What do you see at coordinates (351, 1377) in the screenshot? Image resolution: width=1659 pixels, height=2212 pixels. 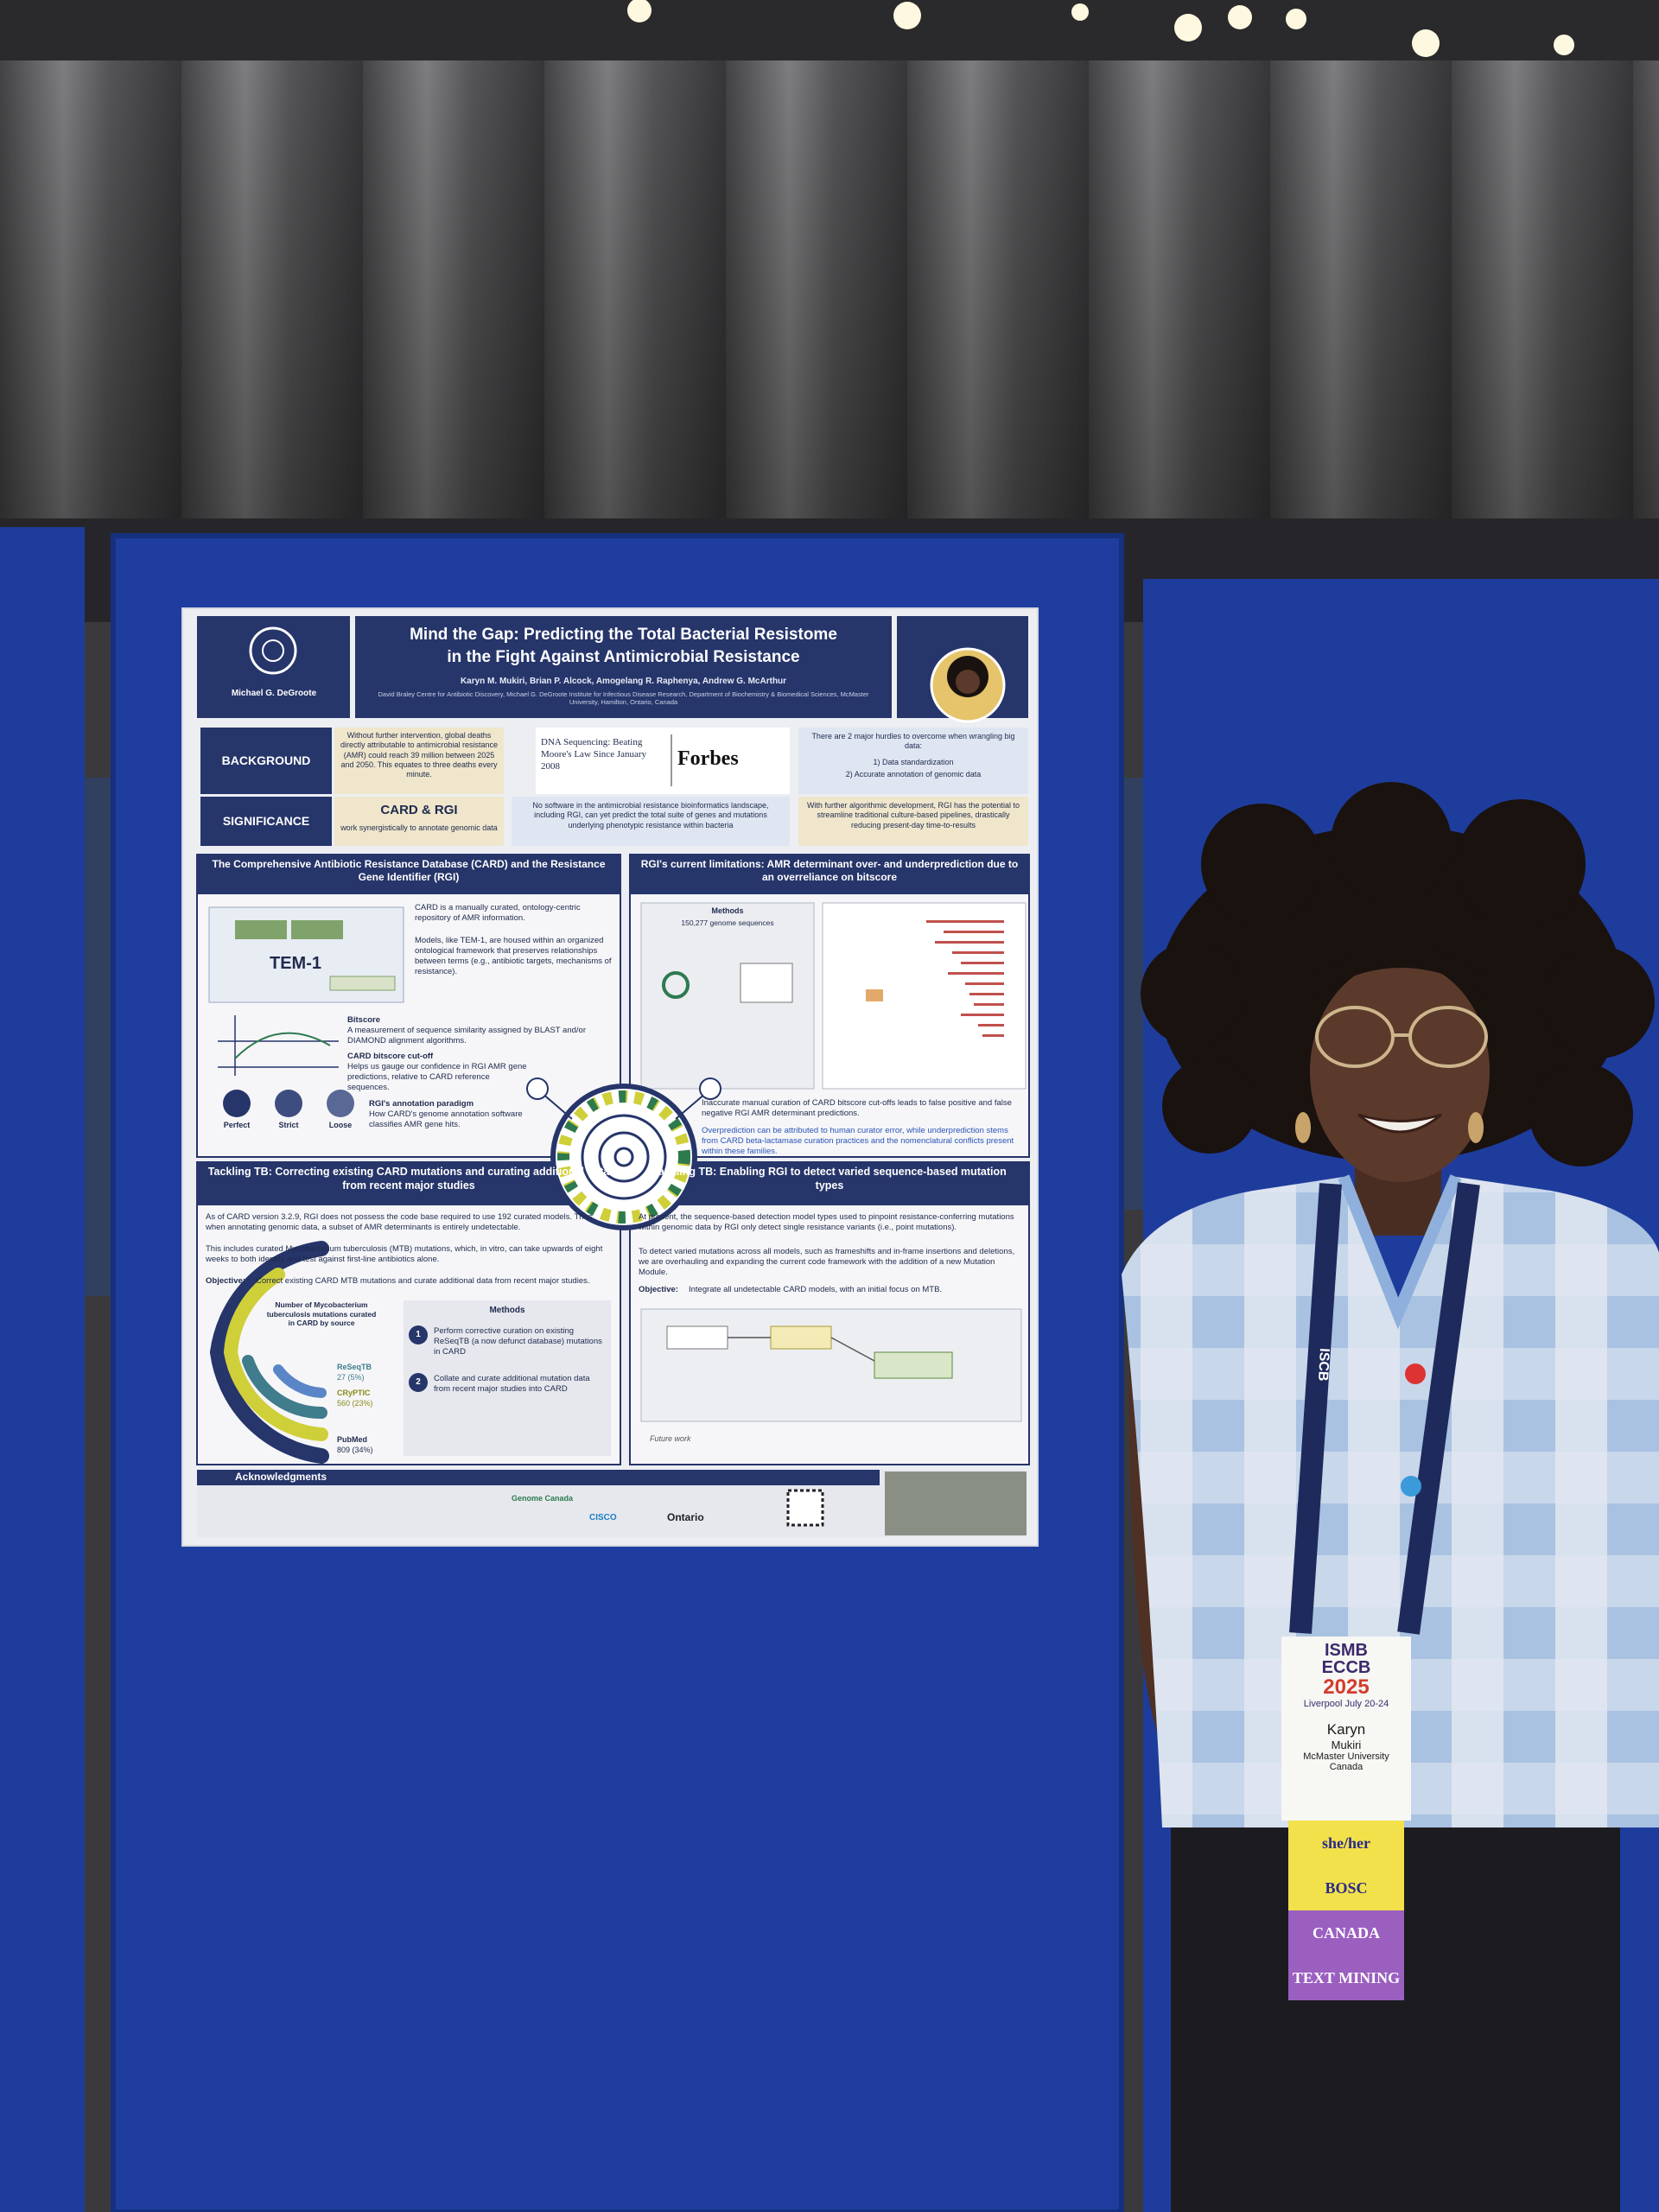 I see `source-count: 27 (5%)` at bounding box center [351, 1377].